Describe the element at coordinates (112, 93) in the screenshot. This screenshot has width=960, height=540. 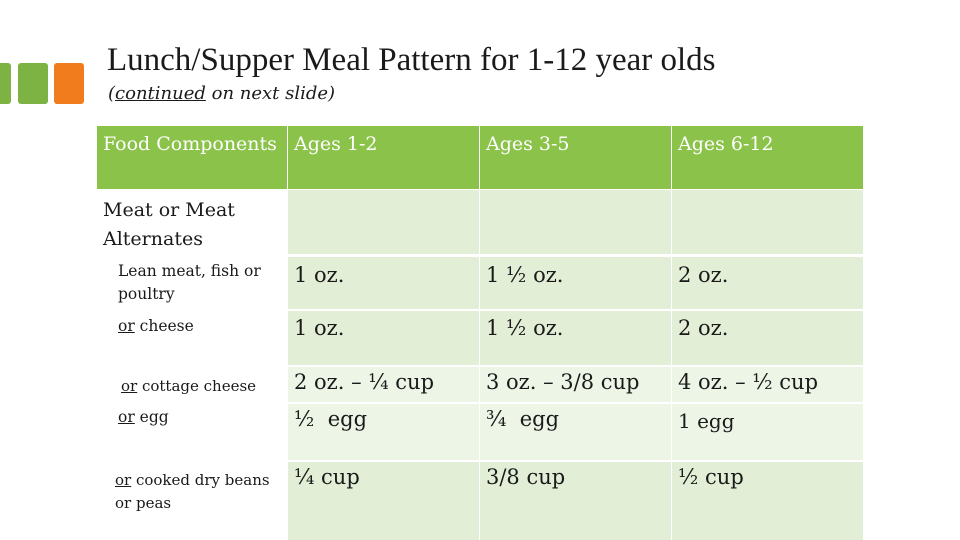
I see `subtitle-prefix: (` at that location.